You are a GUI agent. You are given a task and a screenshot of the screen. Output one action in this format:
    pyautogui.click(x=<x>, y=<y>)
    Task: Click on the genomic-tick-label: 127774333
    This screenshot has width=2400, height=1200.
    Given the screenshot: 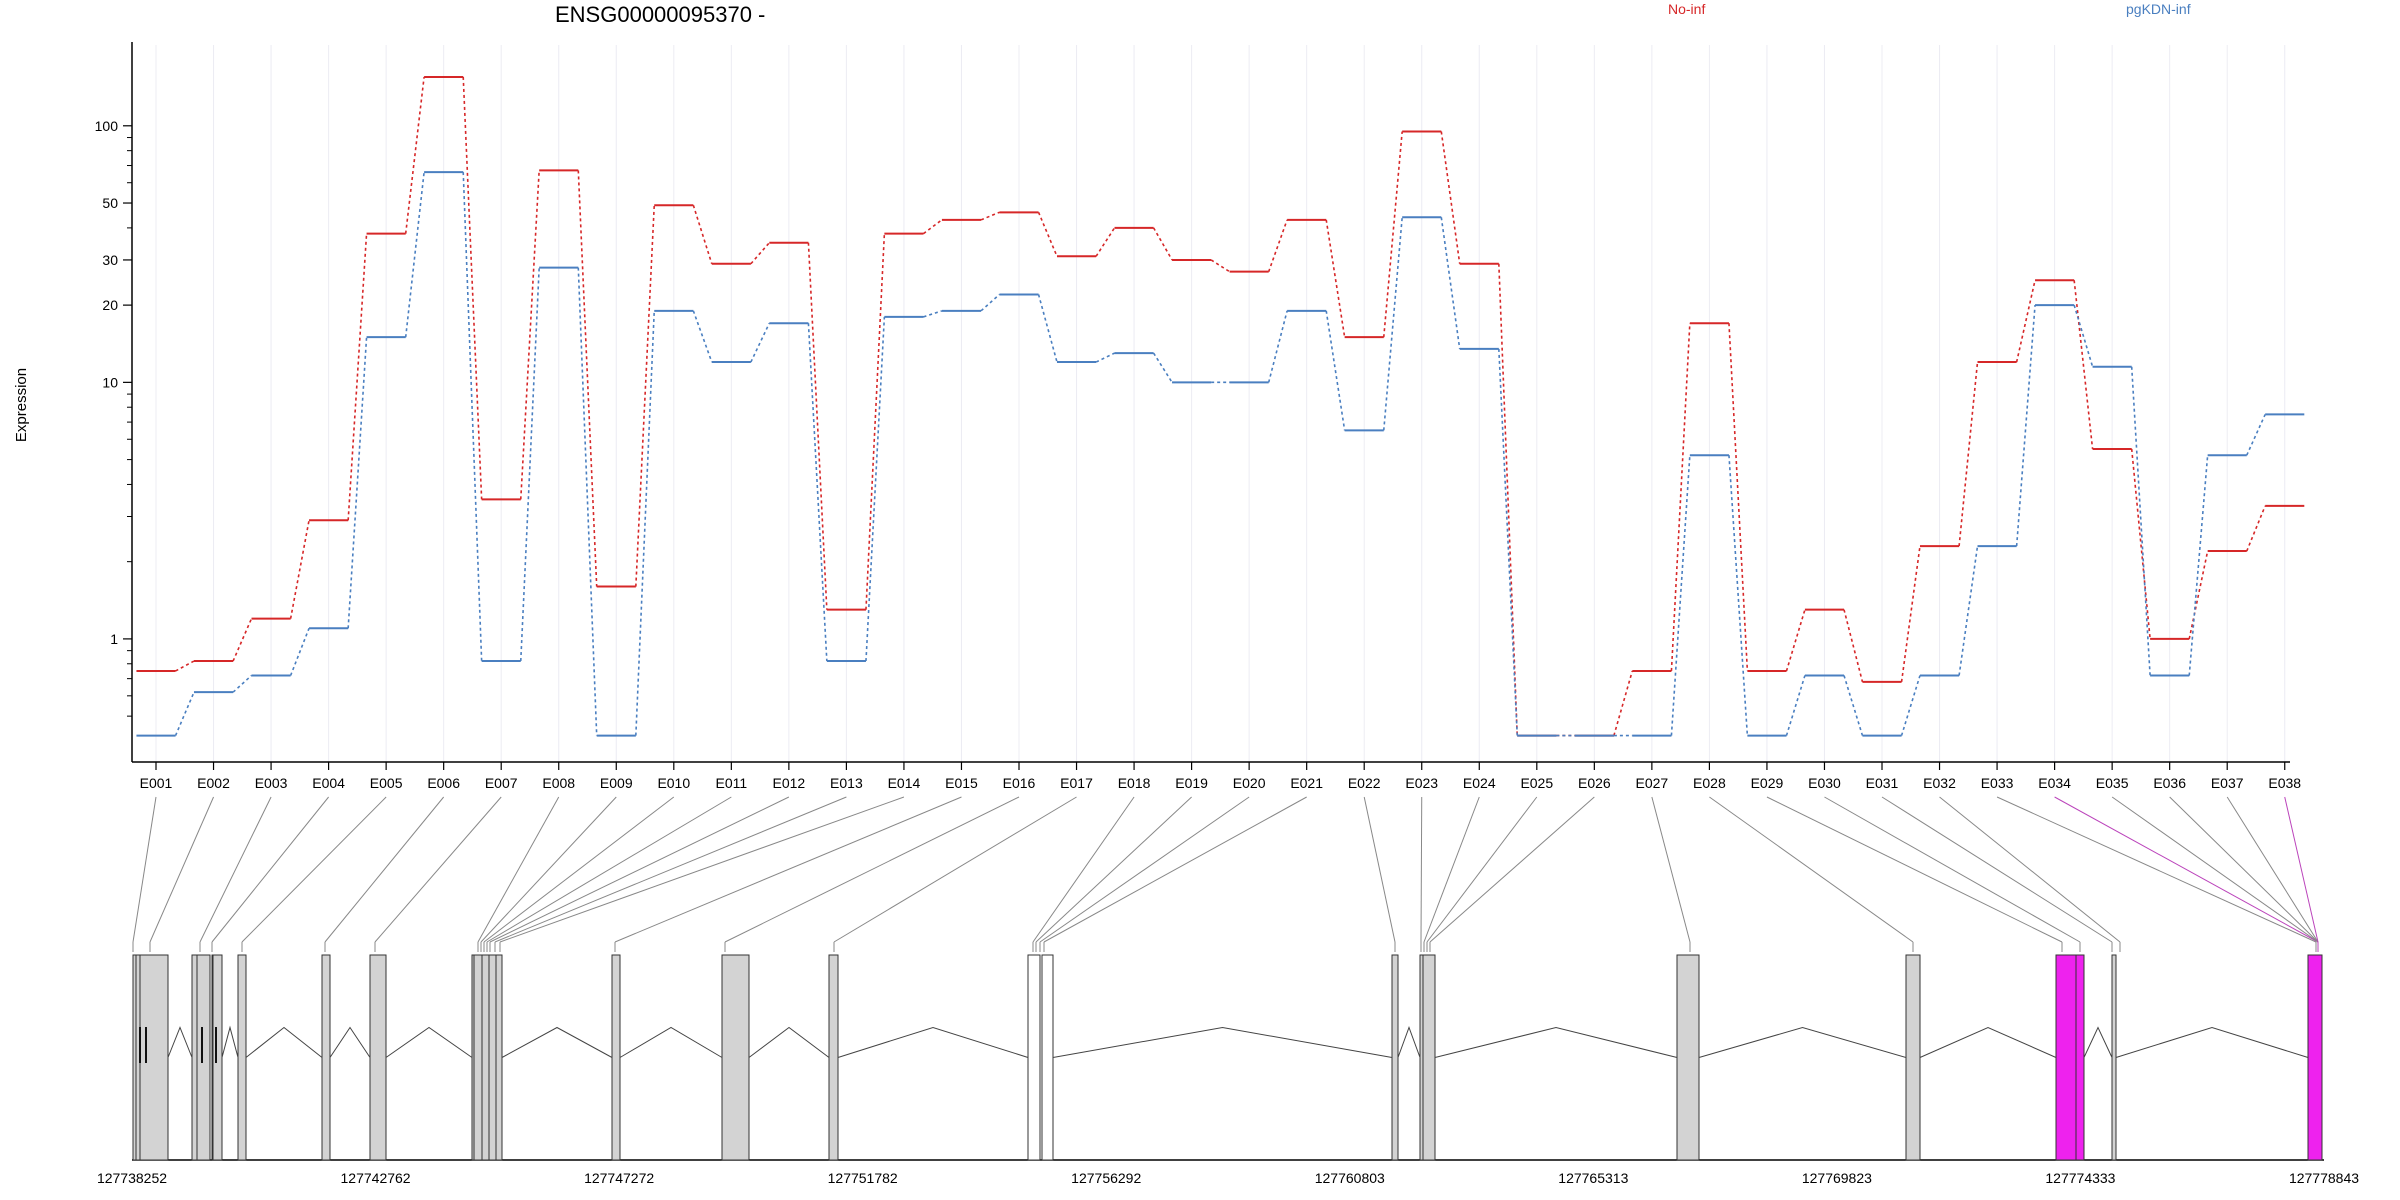 What is the action you would take?
    pyautogui.click(x=2080, y=1178)
    